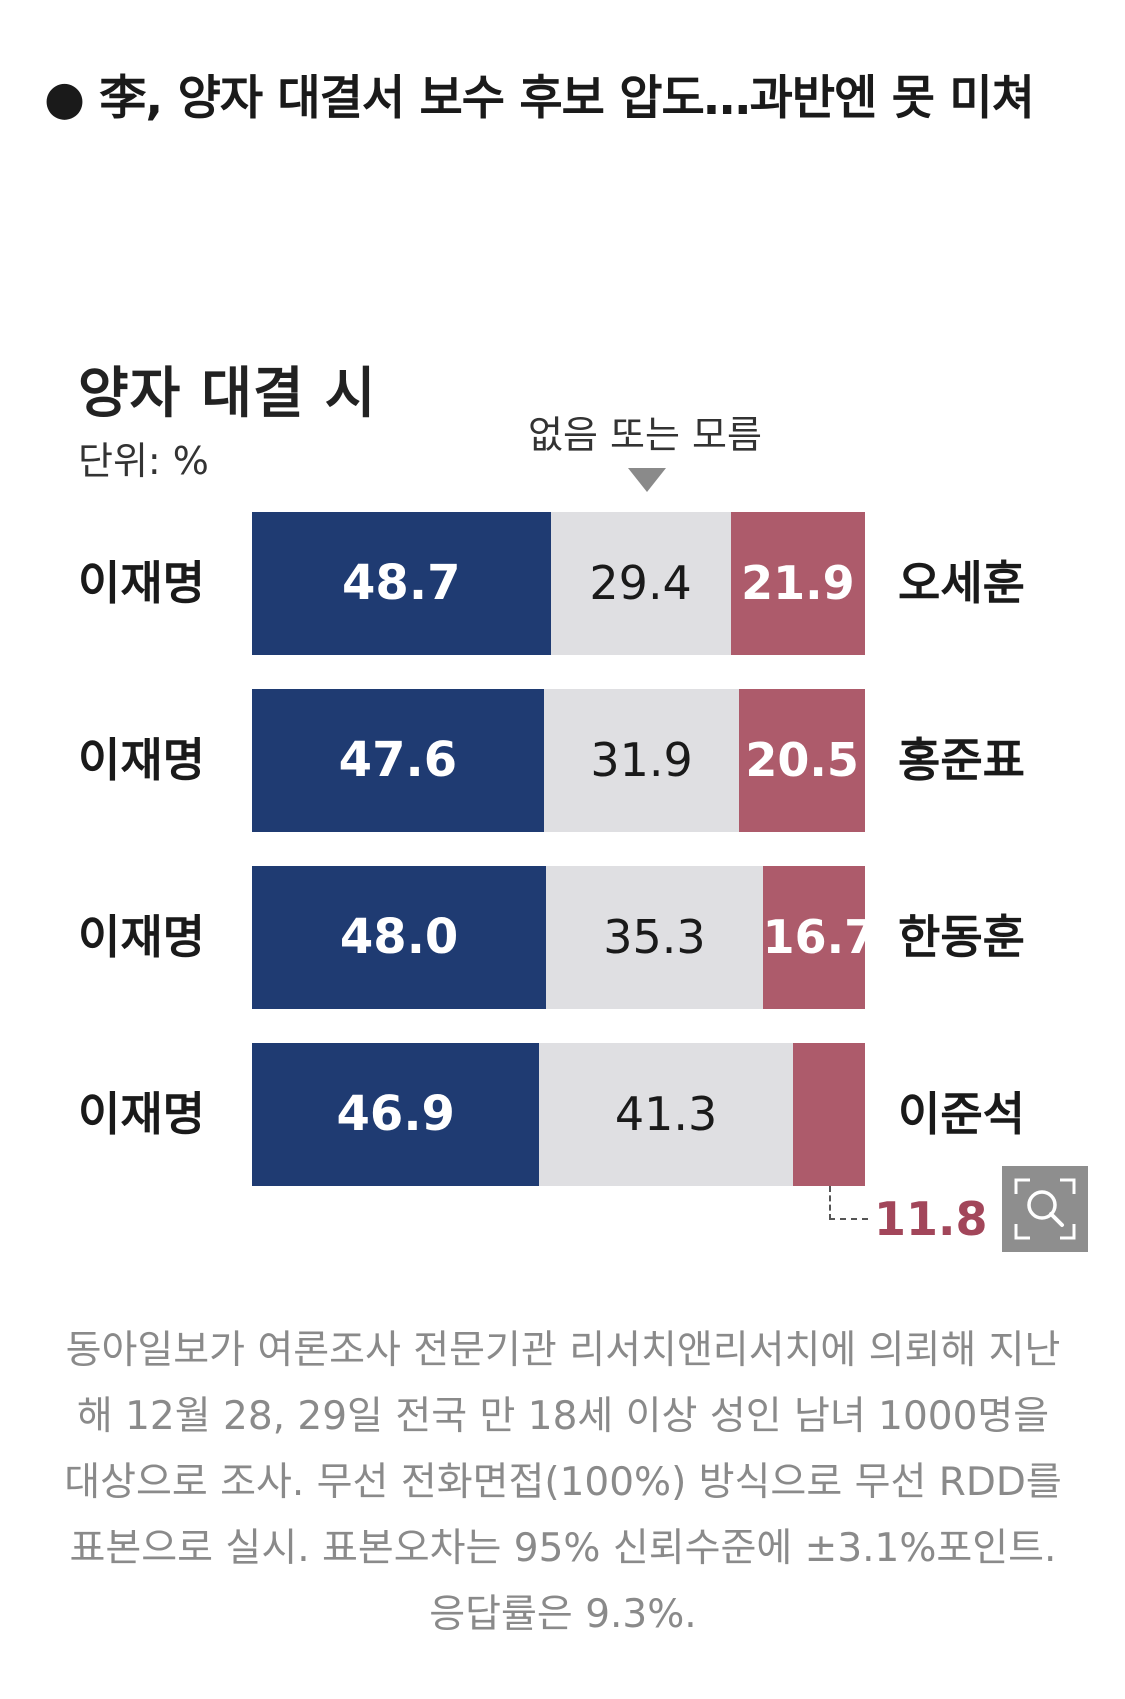 This screenshot has height=1699, width=1125. I want to click on bar-candidate-b: 16.7, so click(819, 937).